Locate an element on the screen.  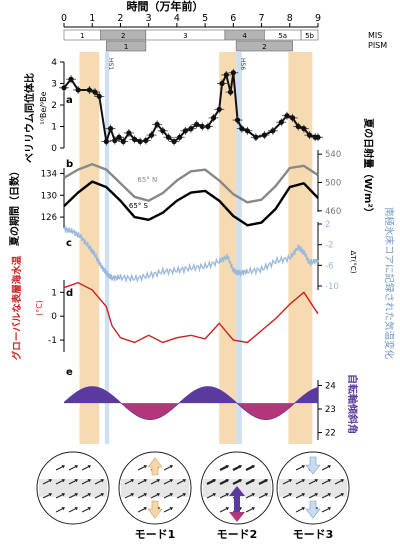
panel-a-unit: ¹⁰Be/⁹Be is located at coordinates (43, 107).